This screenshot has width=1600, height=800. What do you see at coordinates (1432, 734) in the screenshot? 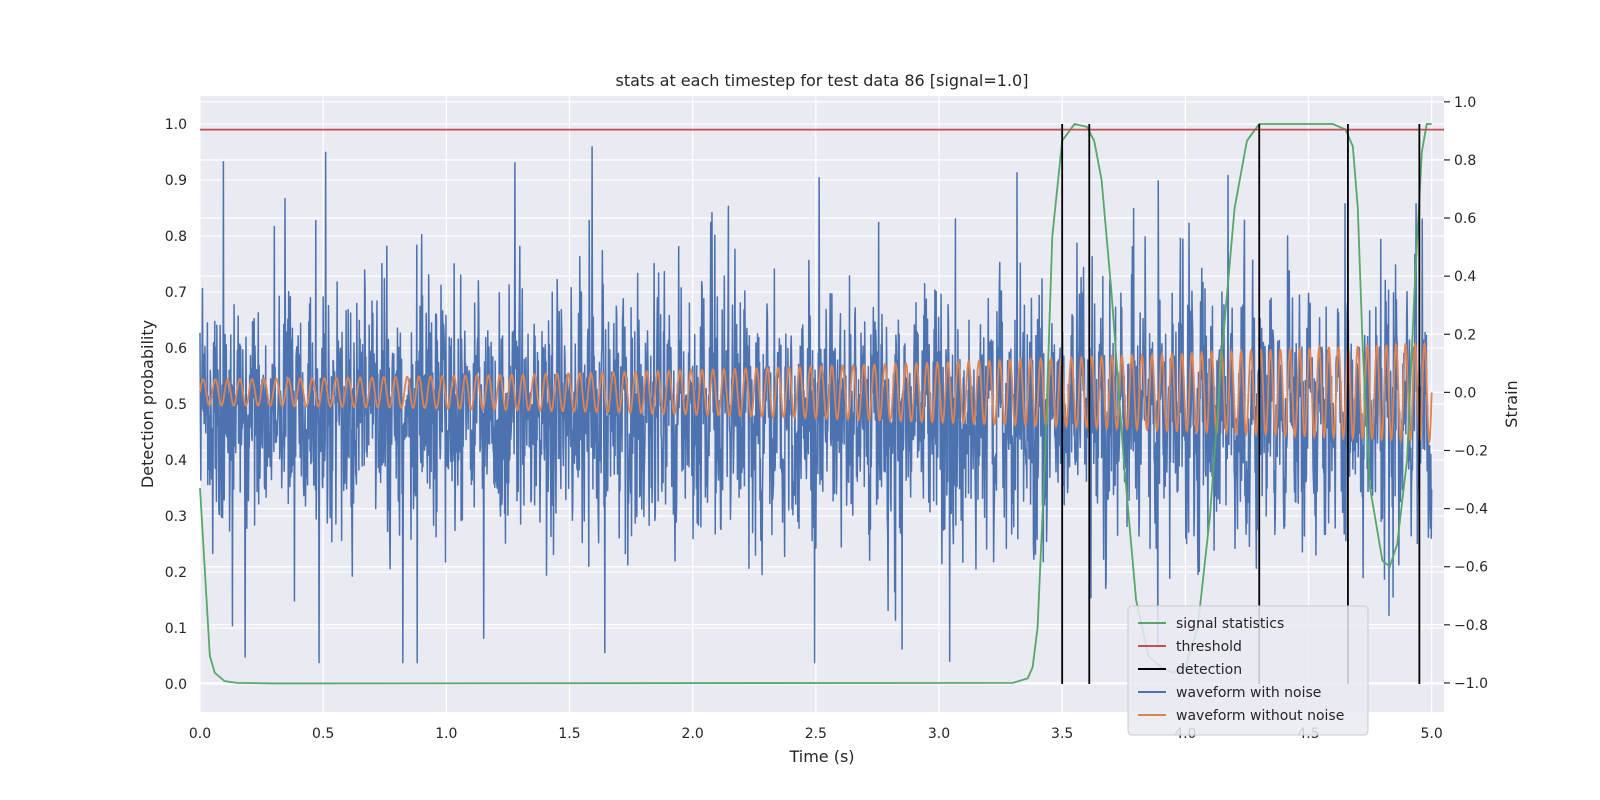
I see `x-tick-label: 5.0` at bounding box center [1432, 734].